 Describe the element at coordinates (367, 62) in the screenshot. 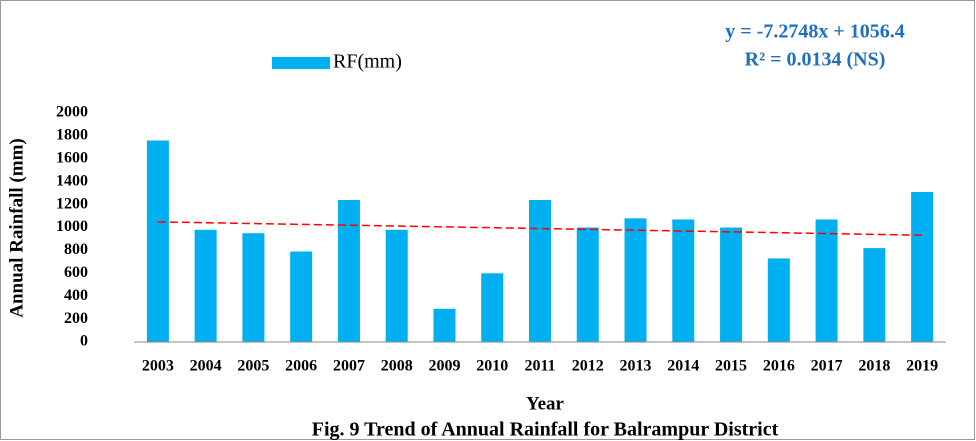

I see `legend-label: RF(mm)` at that location.